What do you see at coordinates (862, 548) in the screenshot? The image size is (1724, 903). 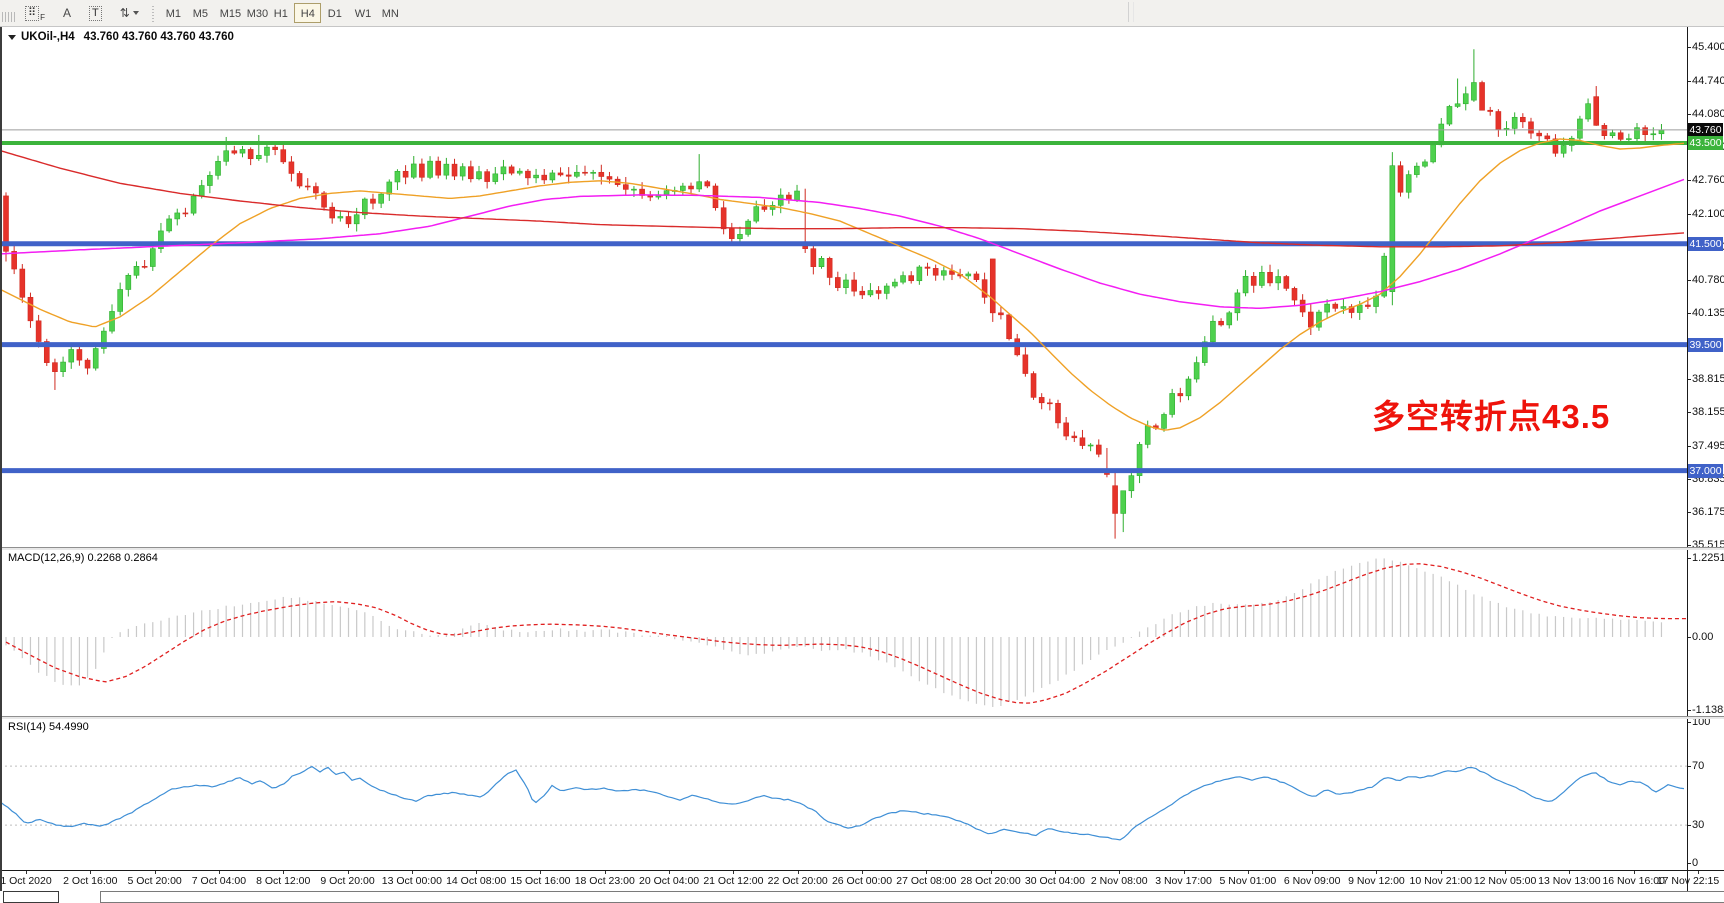 I see `macd-splitter` at bounding box center [862, 548].